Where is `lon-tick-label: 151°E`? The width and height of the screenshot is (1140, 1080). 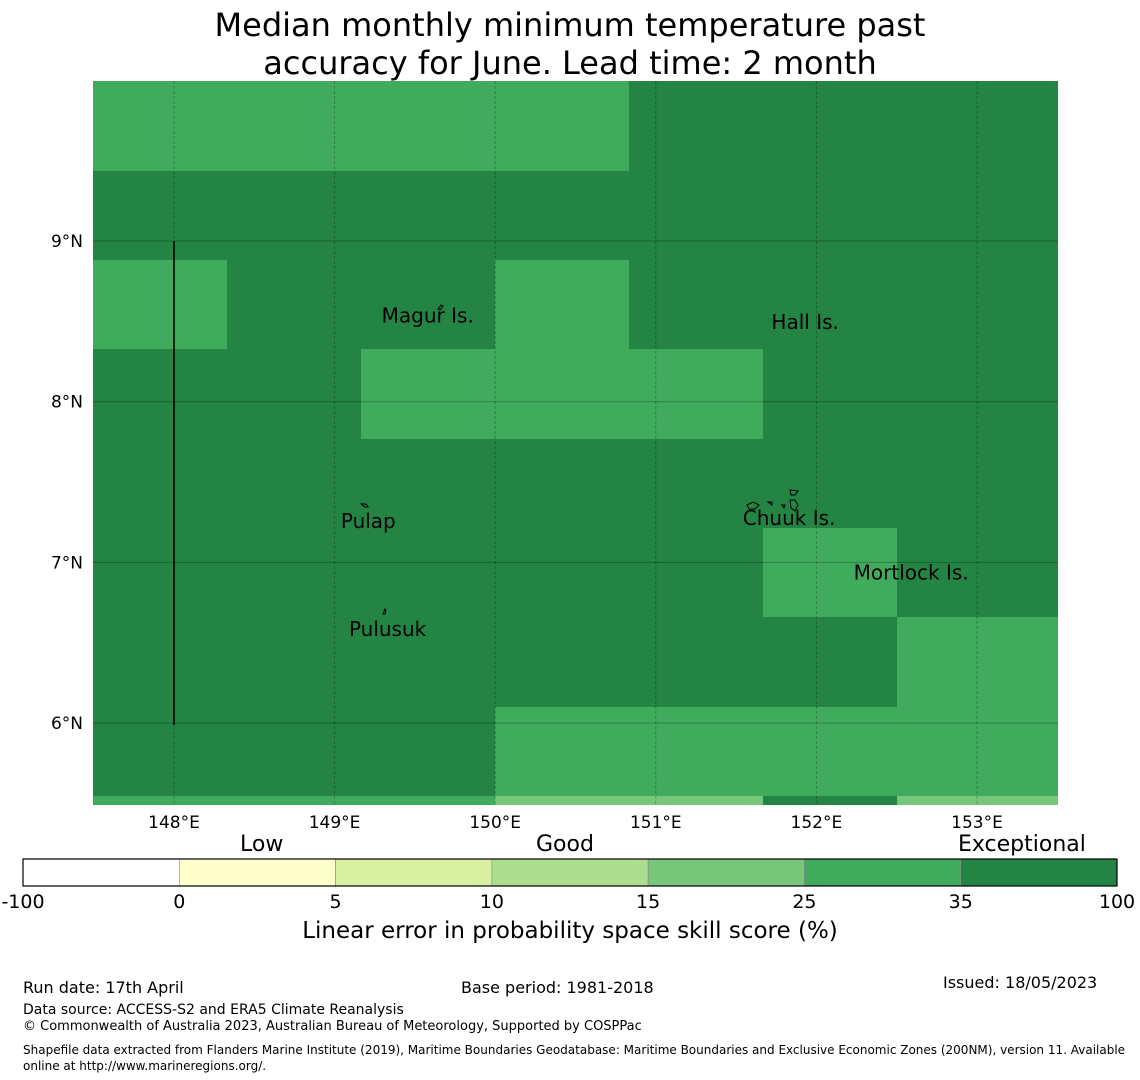 lon-tick-label: 151°E is located at coordinates (656, 821).